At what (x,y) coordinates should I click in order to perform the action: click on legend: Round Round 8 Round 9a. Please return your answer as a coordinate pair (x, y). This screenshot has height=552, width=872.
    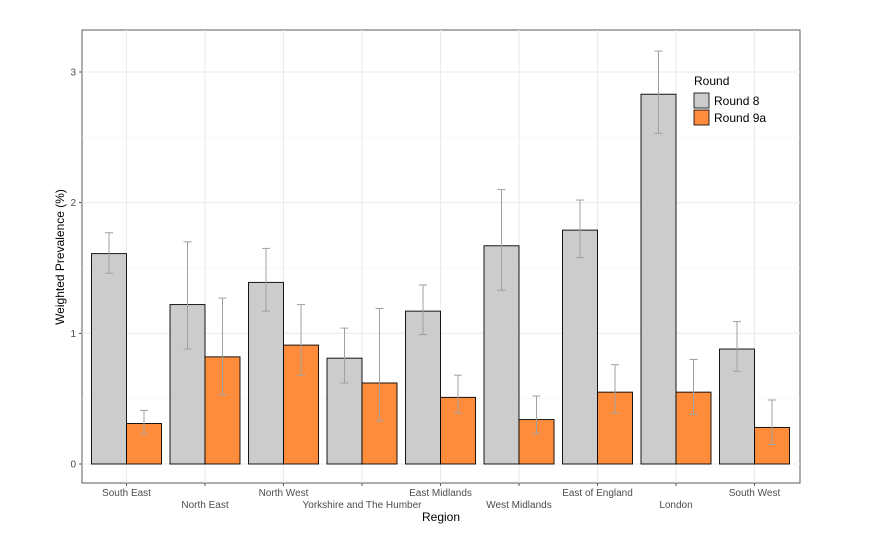
    Looking at the image, I should click on (729, 100).